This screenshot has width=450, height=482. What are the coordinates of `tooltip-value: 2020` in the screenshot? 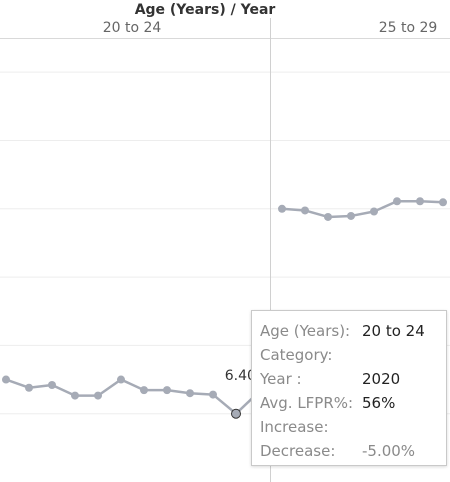 It's located at (381, 379).